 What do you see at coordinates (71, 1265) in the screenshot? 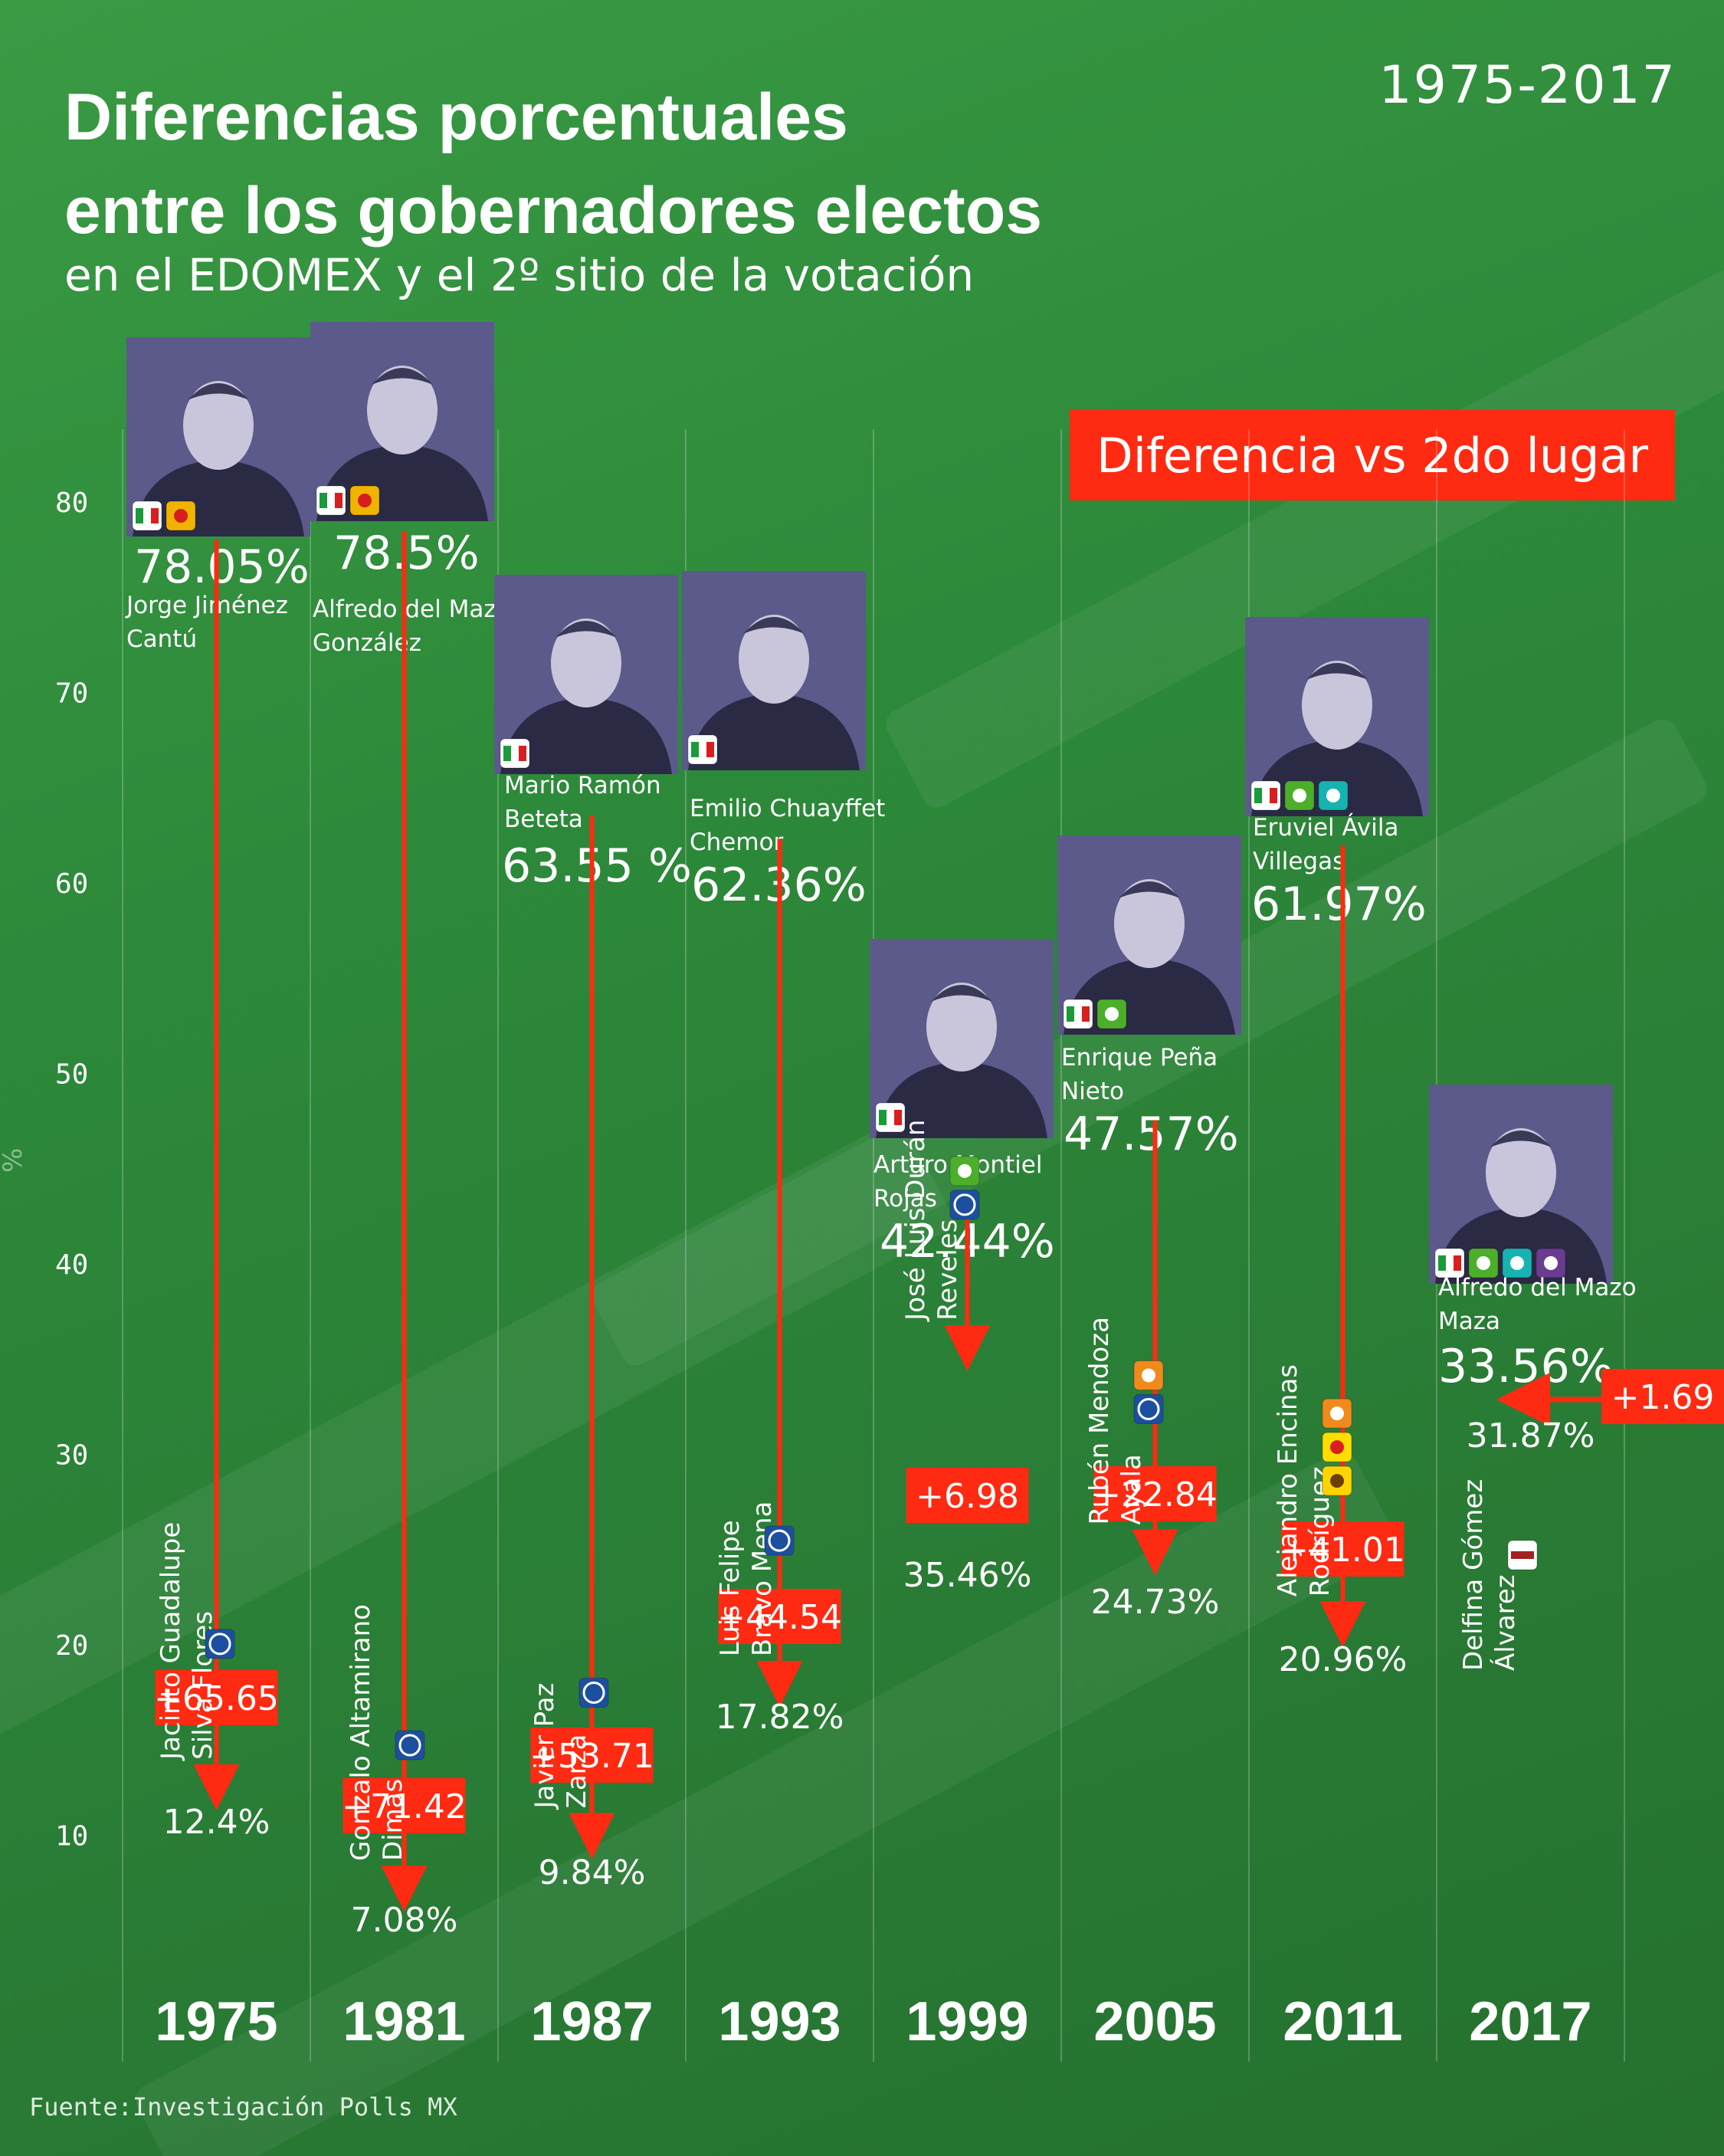
I see `y-tick-label: 40` at bounding box center [71, 1265].